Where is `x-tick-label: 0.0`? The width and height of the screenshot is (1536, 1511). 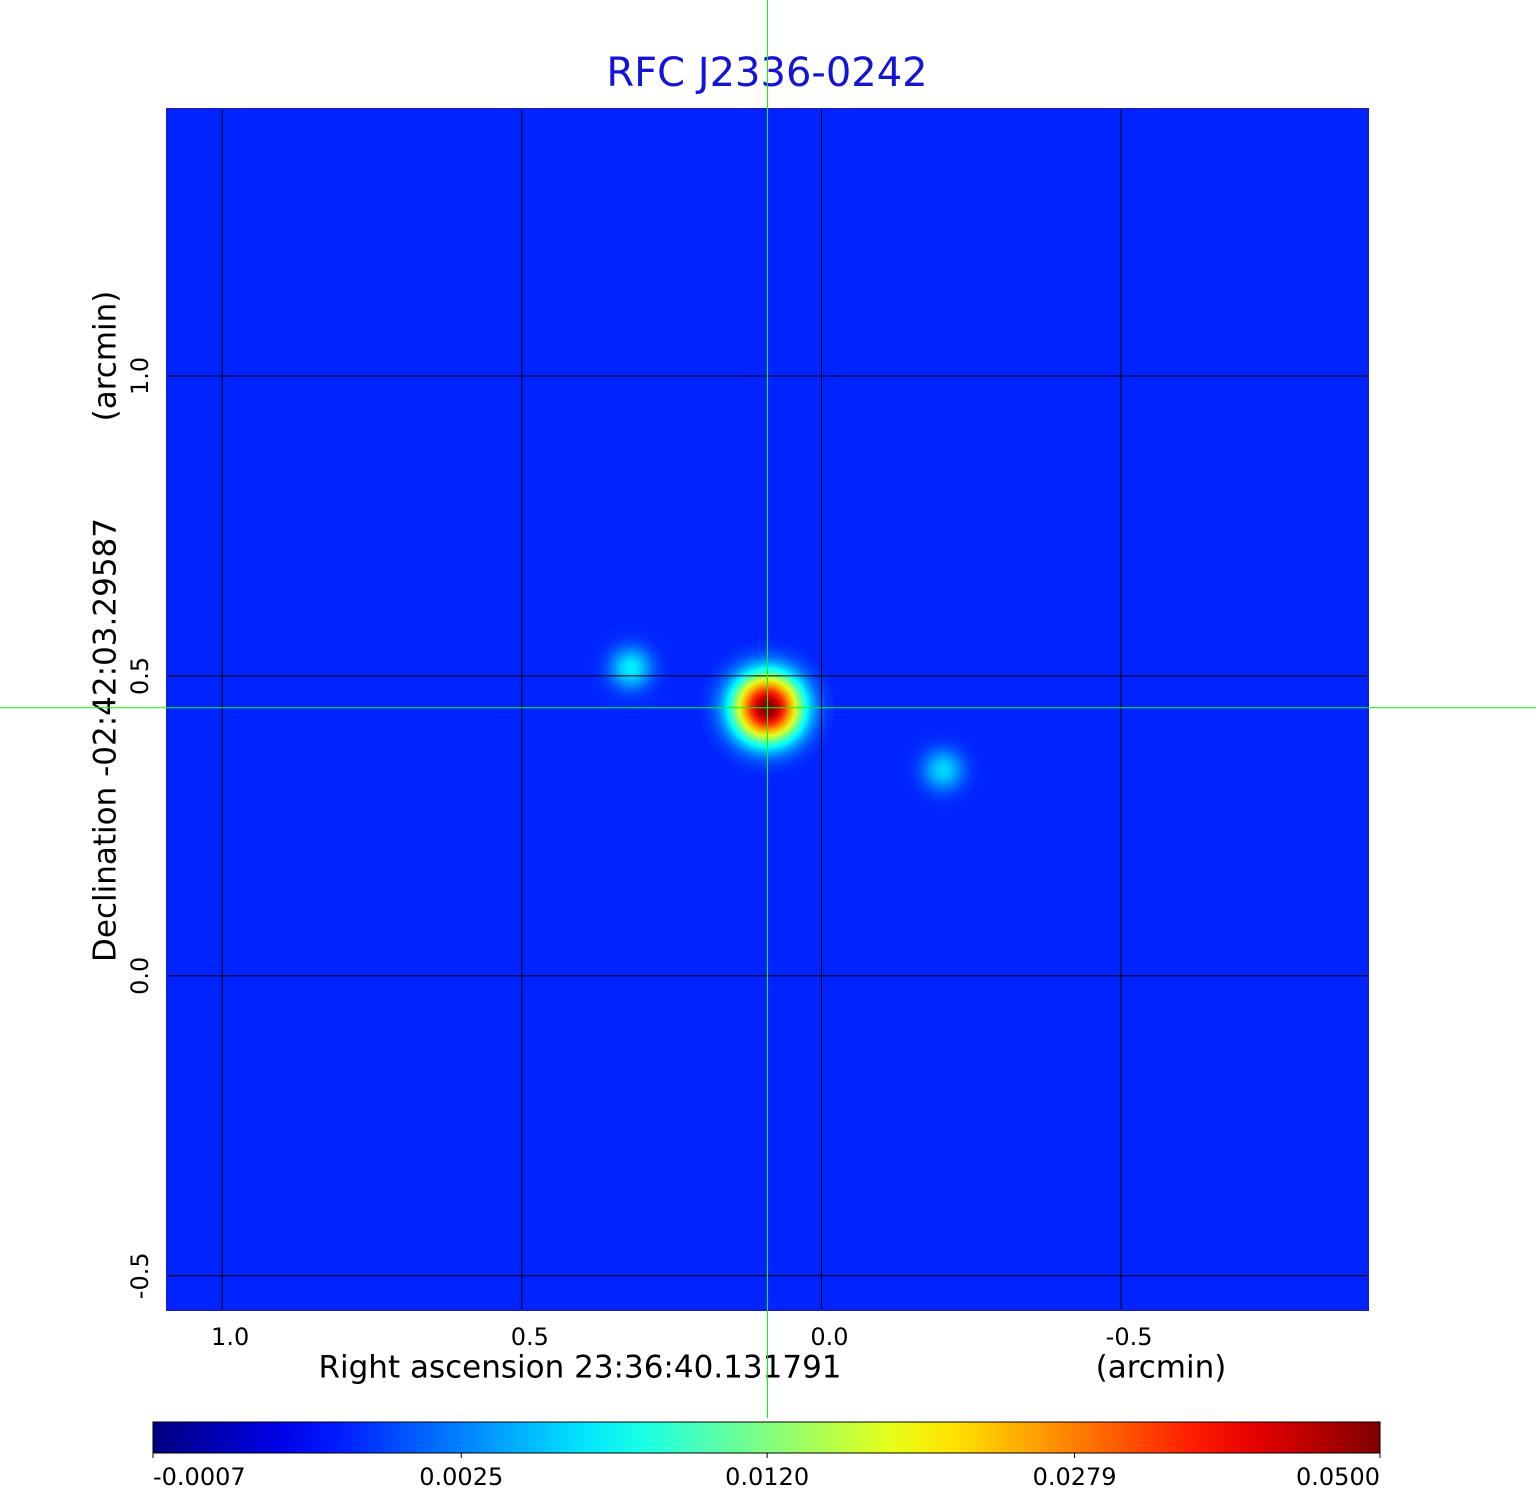
x-tick-label: 0.0 is located at coordinates (829, 1337).